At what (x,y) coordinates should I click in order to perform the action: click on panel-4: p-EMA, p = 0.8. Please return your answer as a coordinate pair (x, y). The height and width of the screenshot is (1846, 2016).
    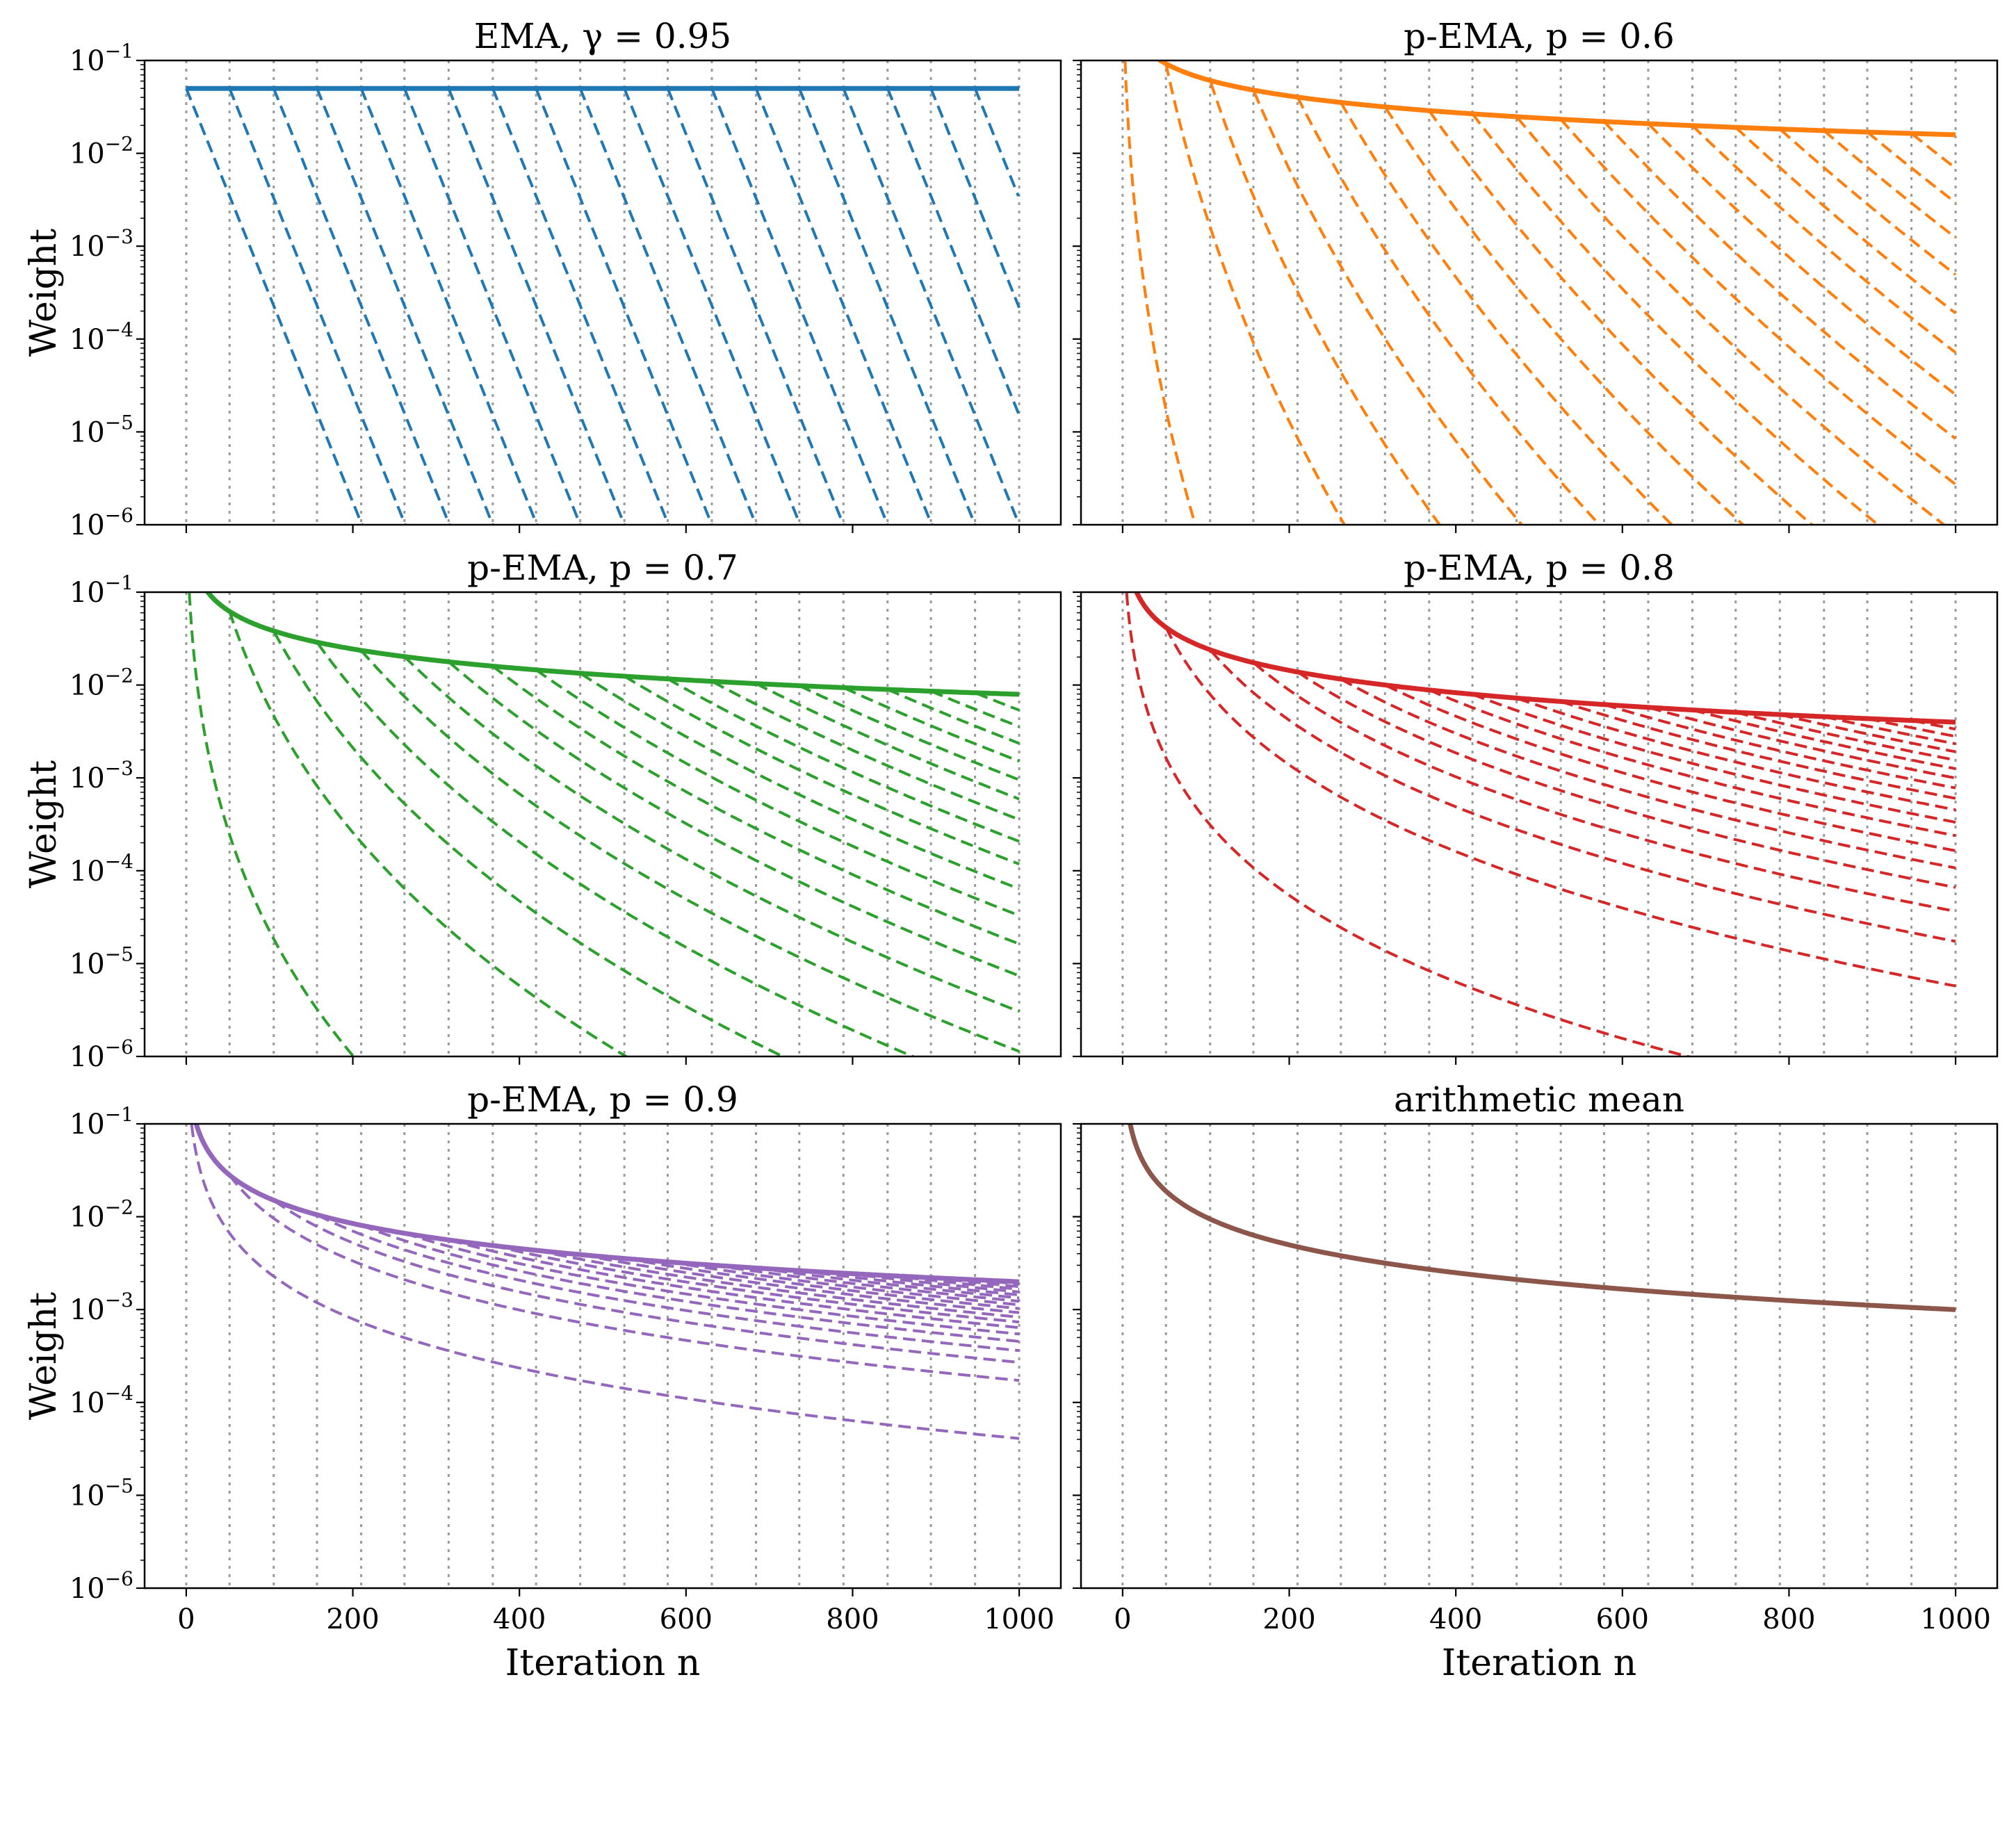
    Looking at the image, I should click on (1536, 806).